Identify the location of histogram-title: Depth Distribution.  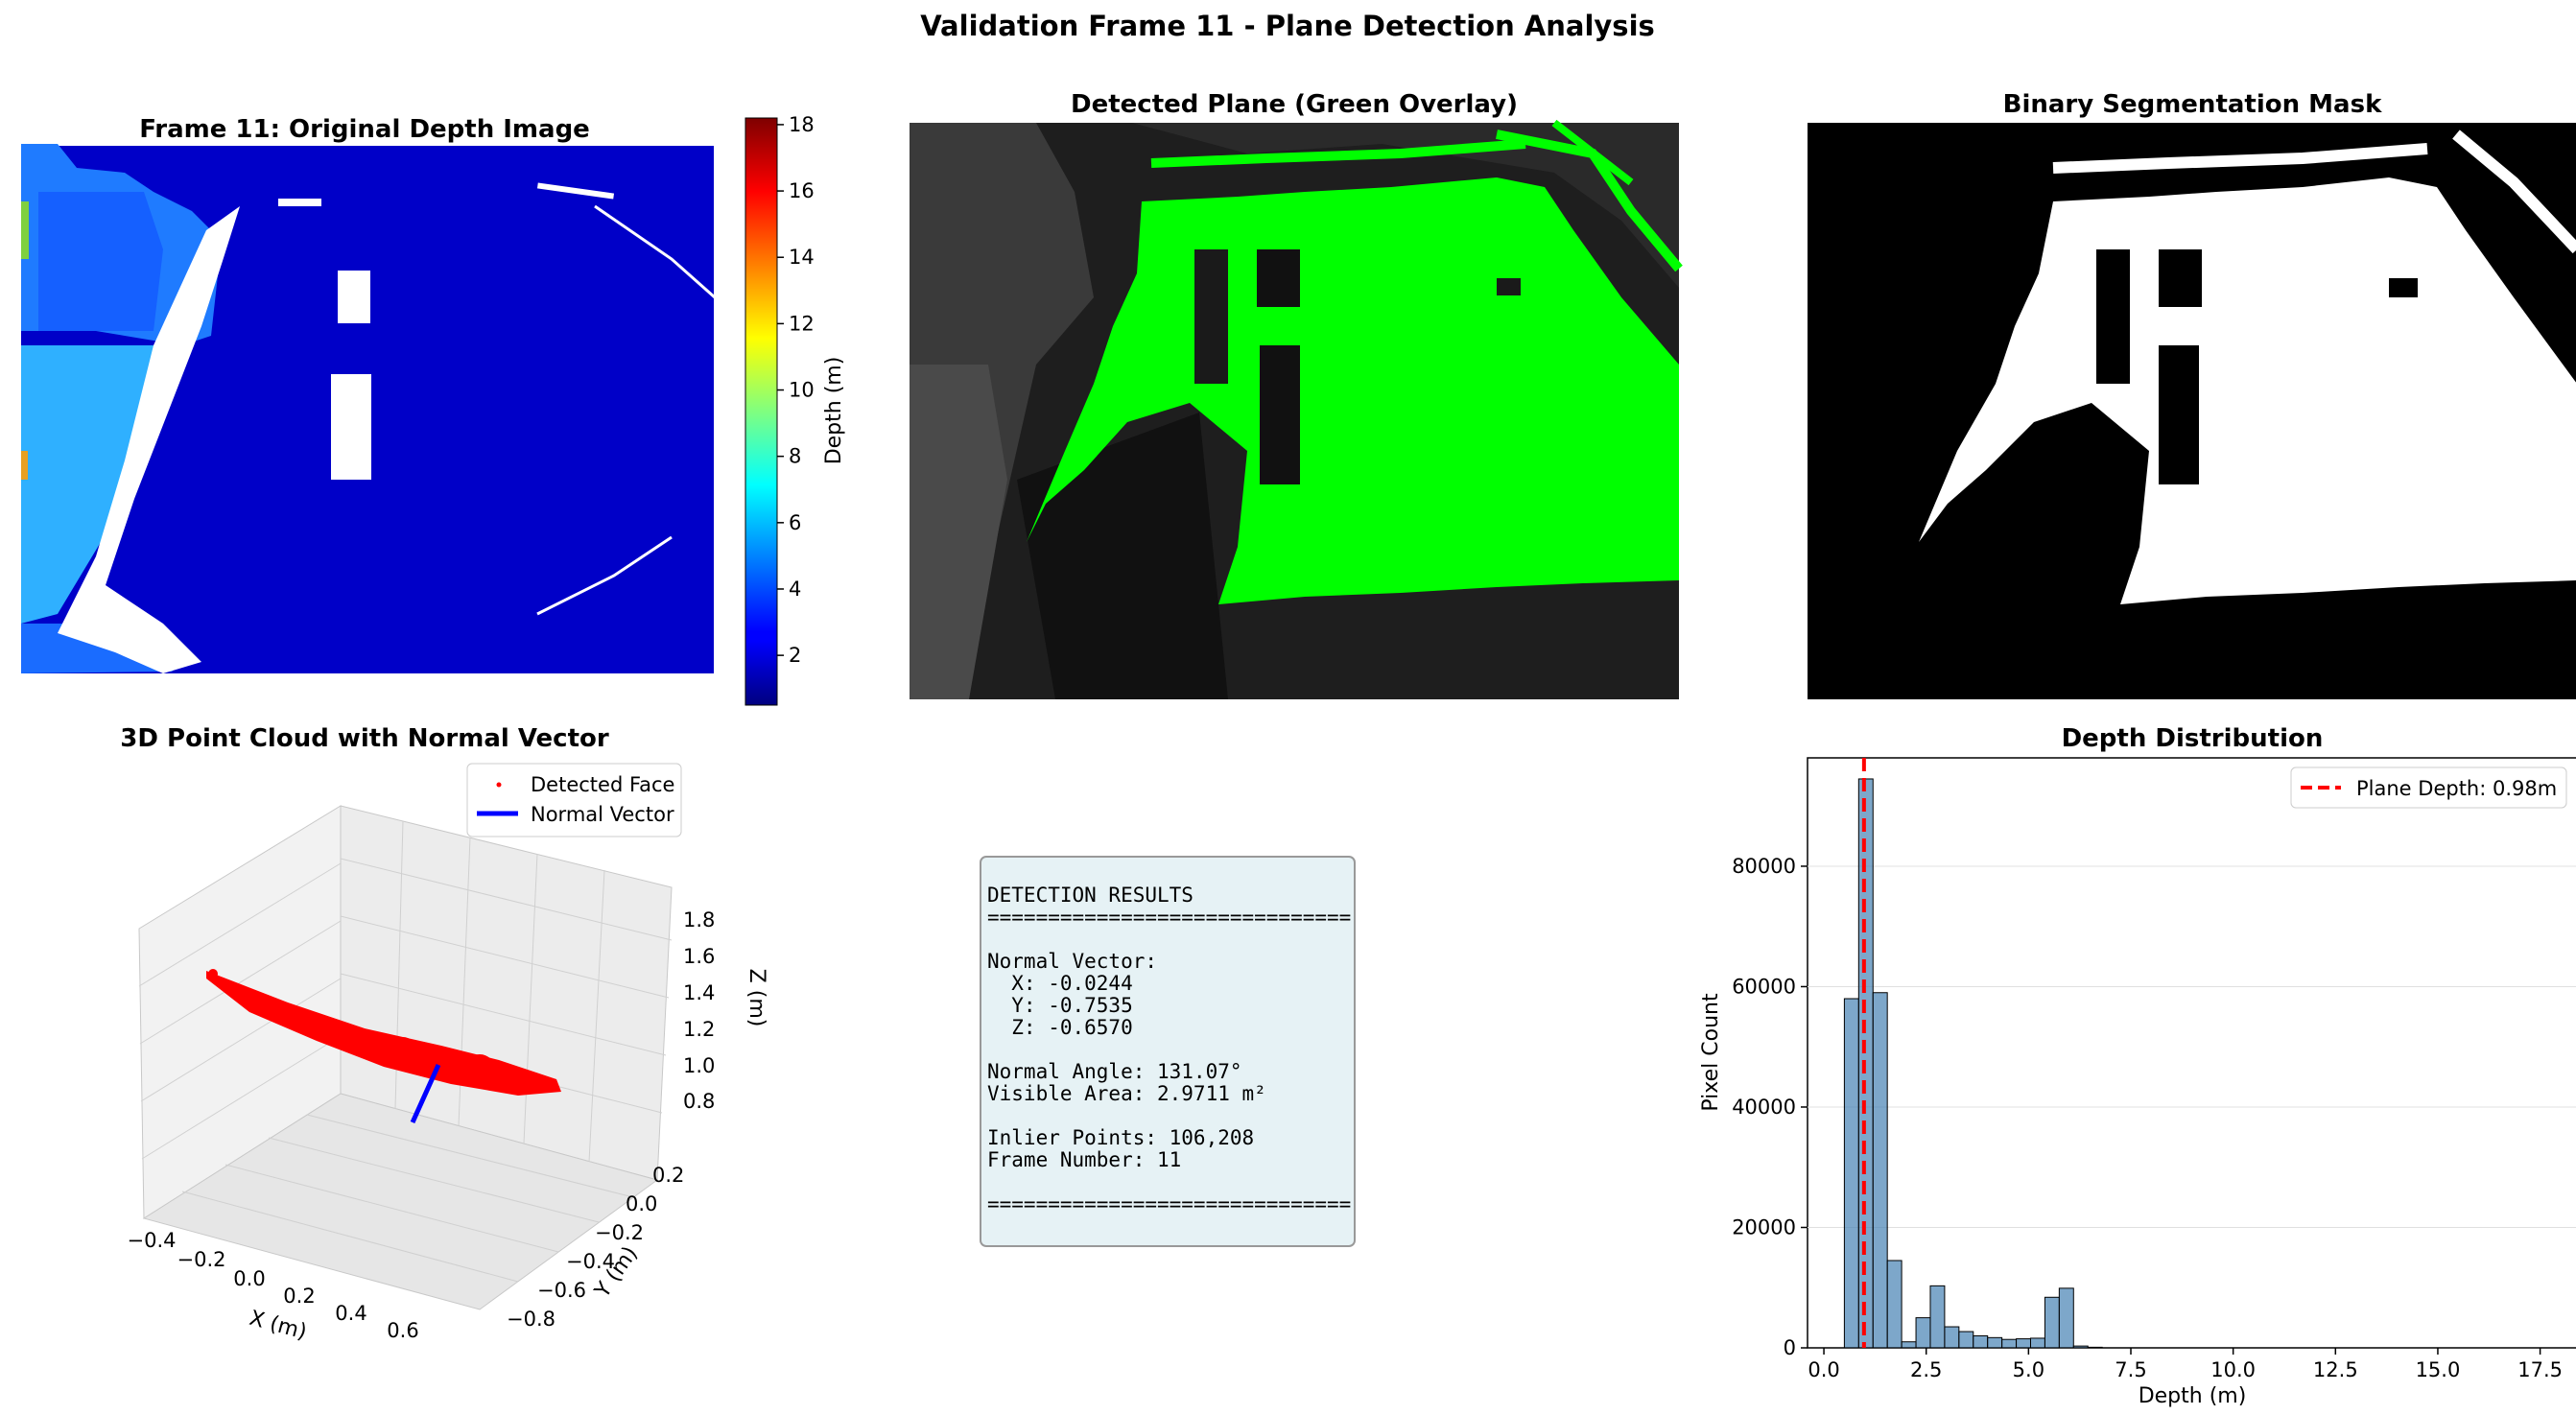
(2193, 738).